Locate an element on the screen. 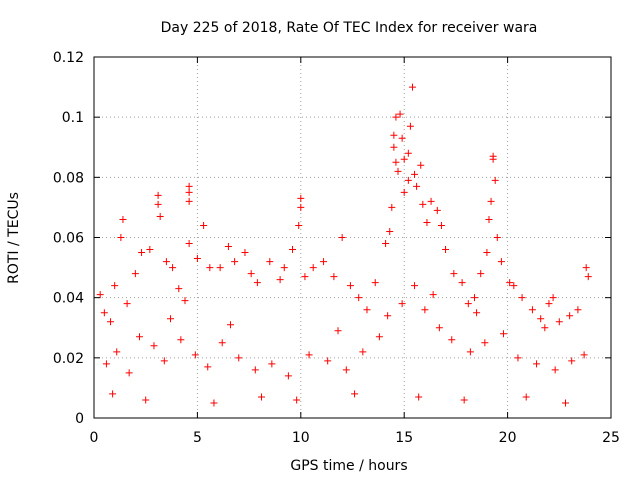 Image resolution: width=640 pixels, height=480 pixels. y-tick-label: 0.08 is located at coordinates (68, 178).